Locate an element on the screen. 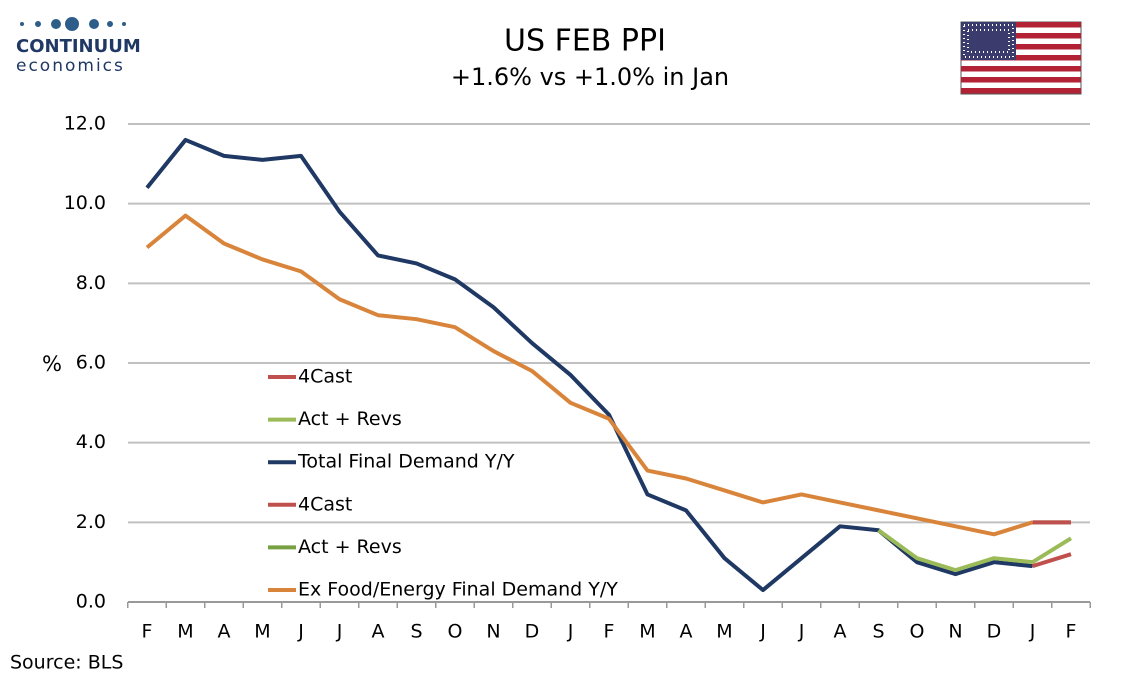 This screenshot has height=680, width=1134. legend-label: Ex Food/Energy Final Demand Y/Y is located at coordinates (458, 590).